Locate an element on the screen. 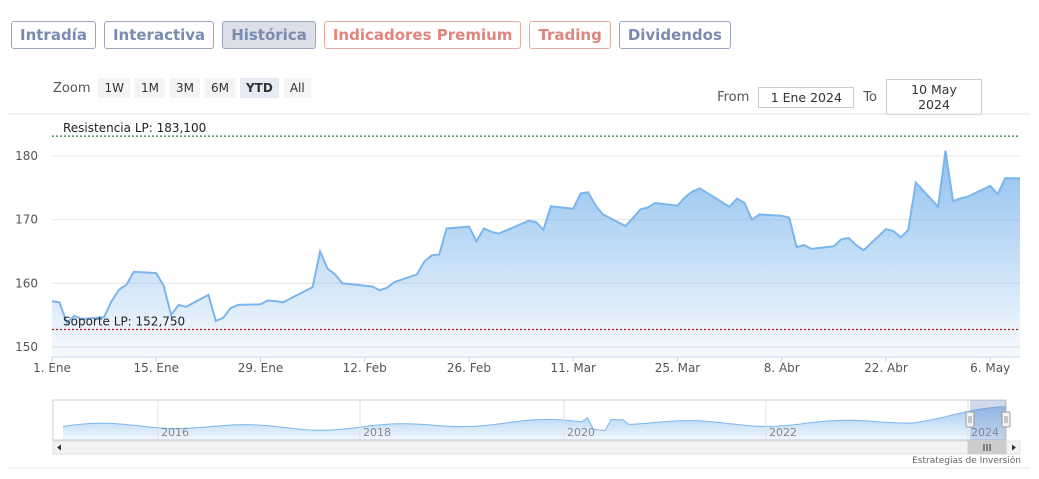 Image resolution: width=1039 pixels, height=479 pixels. navigator-area is located at coordinates (534, 423).